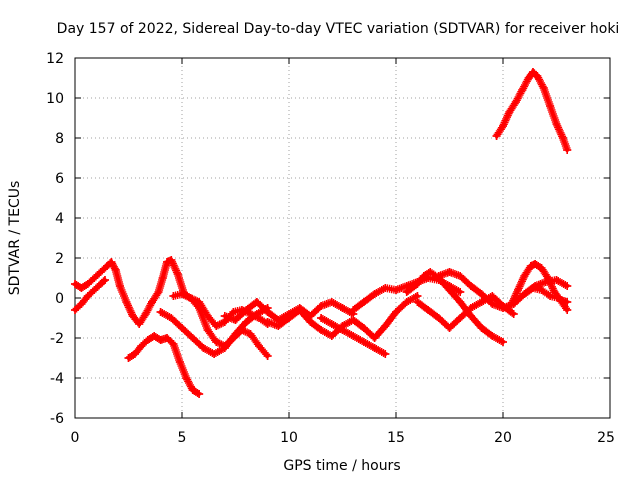  I want to click on x-tick-label-5: 5, so click(182, 438).